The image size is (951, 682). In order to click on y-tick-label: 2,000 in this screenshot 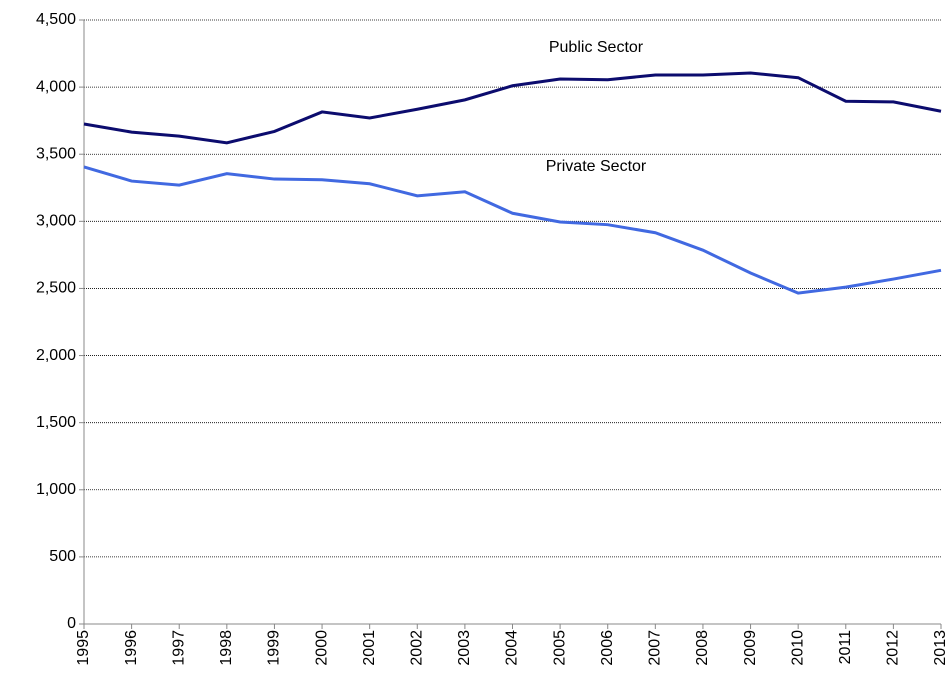, I will do `click(56, 355)`.